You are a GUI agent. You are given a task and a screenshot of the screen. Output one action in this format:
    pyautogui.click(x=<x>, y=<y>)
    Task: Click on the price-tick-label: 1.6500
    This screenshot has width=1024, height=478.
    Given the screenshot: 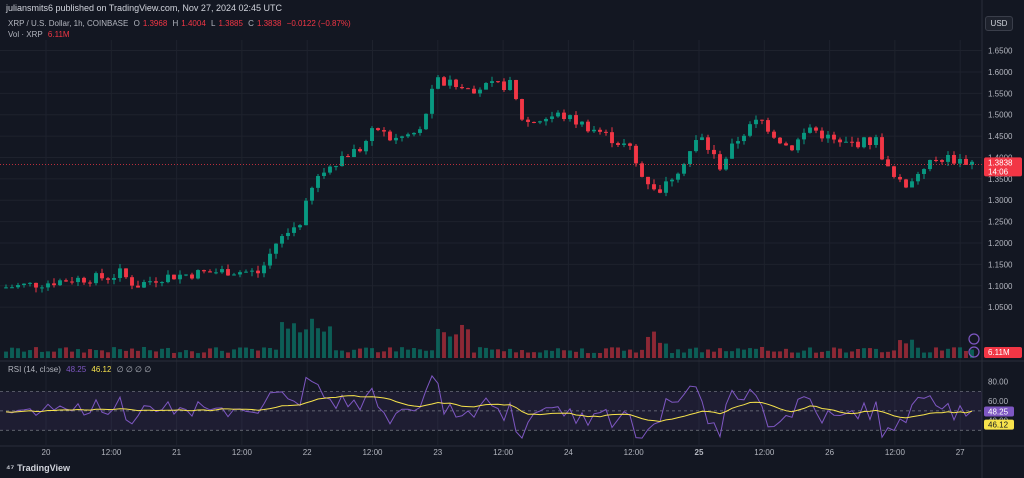 What is the action you would take?
    pyautogui.click(x=1000, y=51)
    